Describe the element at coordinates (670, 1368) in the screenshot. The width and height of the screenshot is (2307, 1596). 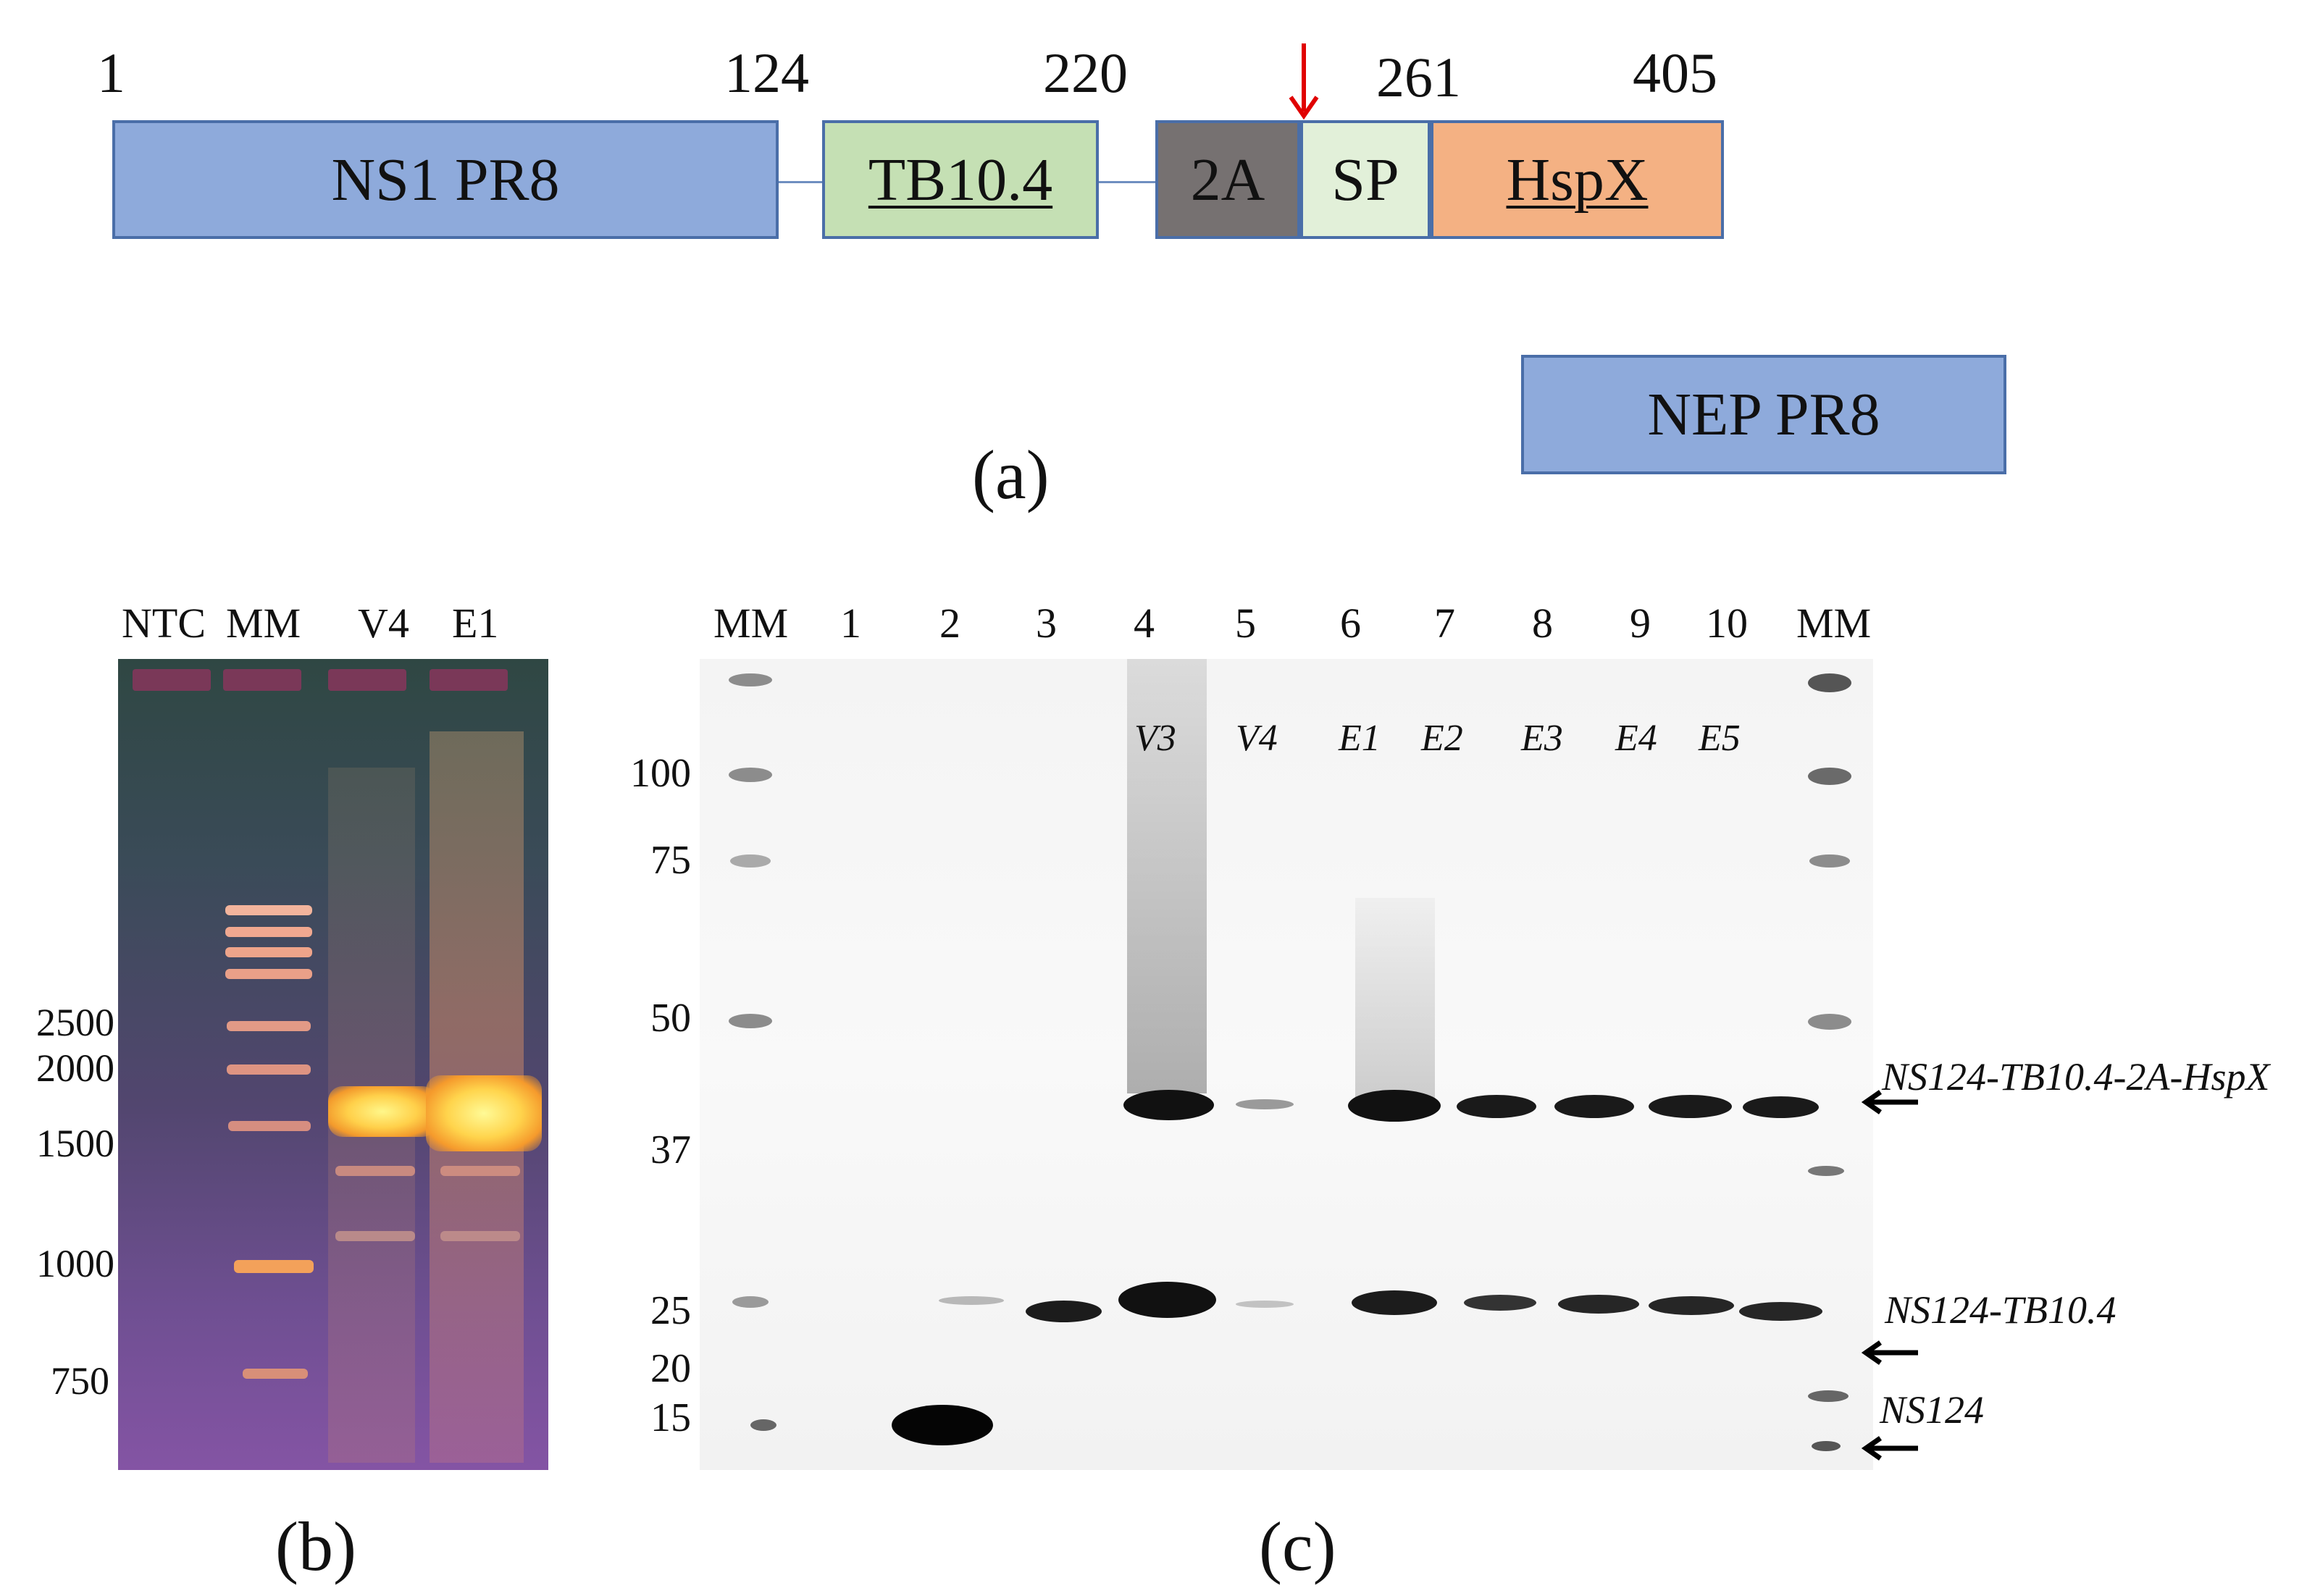
I see `marker-label-kda: 20` at that location.